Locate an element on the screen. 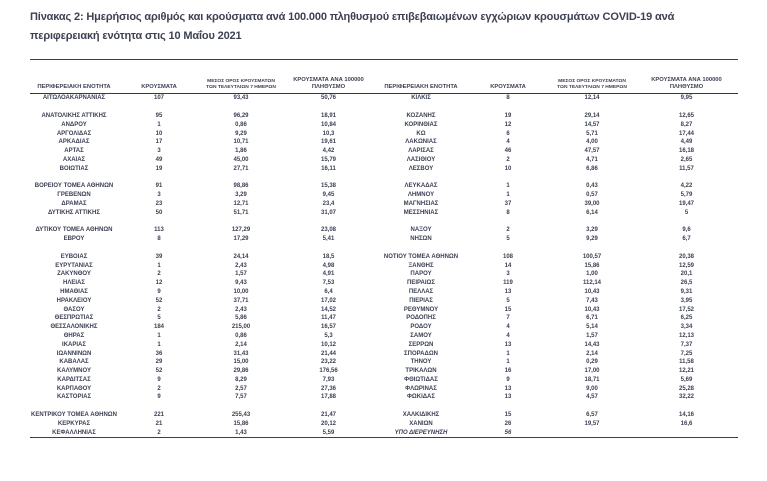  left-per100k-cell: 21,44 is located at coordinates (328, 353).